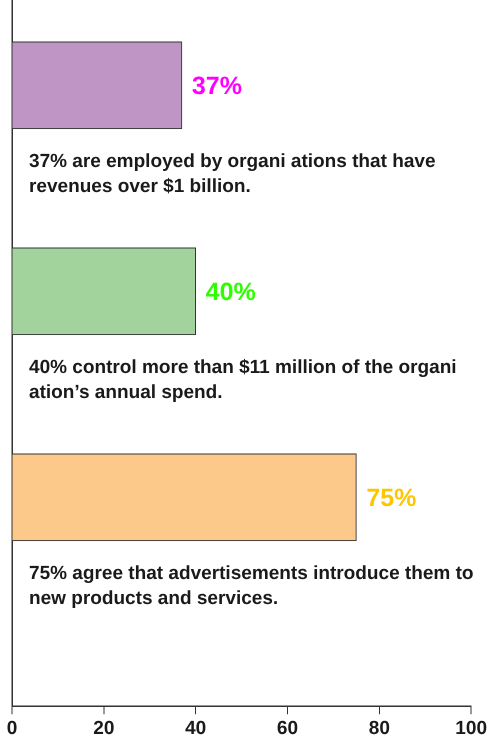 Image resolution: width=490 pixels, height=745 pixels. I want to click on x-tick-label: 20, so click(103, 728).